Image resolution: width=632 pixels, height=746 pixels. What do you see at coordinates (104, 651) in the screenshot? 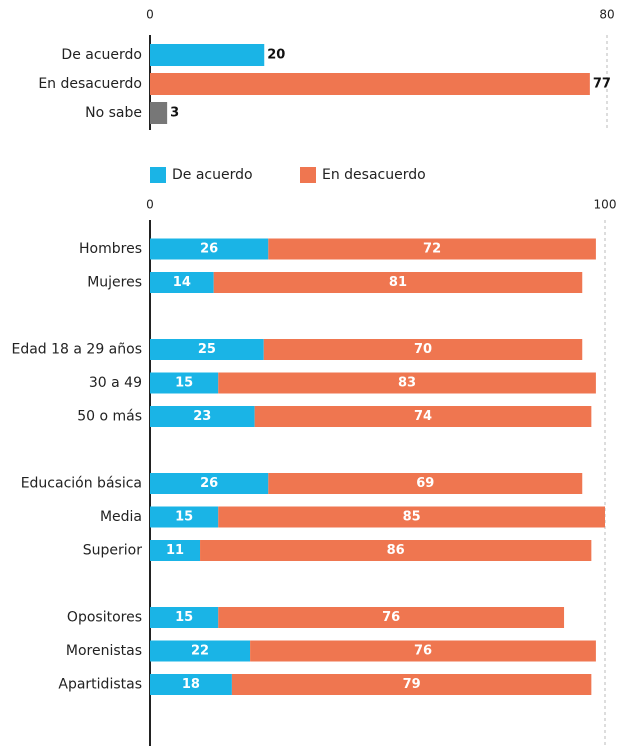
I see `y-tick-label: Morenistas` at bounding box center [104, 651].